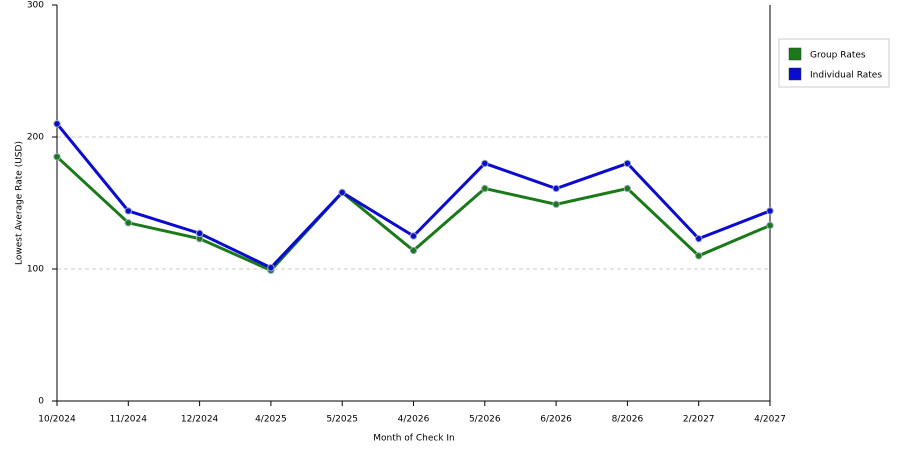 Image resolution: width=900 pixels, height=450 pixels. Describe the element at coordinates (556, 420) in the screenshot. I see `x-tick-label: 6/2026` at that location.